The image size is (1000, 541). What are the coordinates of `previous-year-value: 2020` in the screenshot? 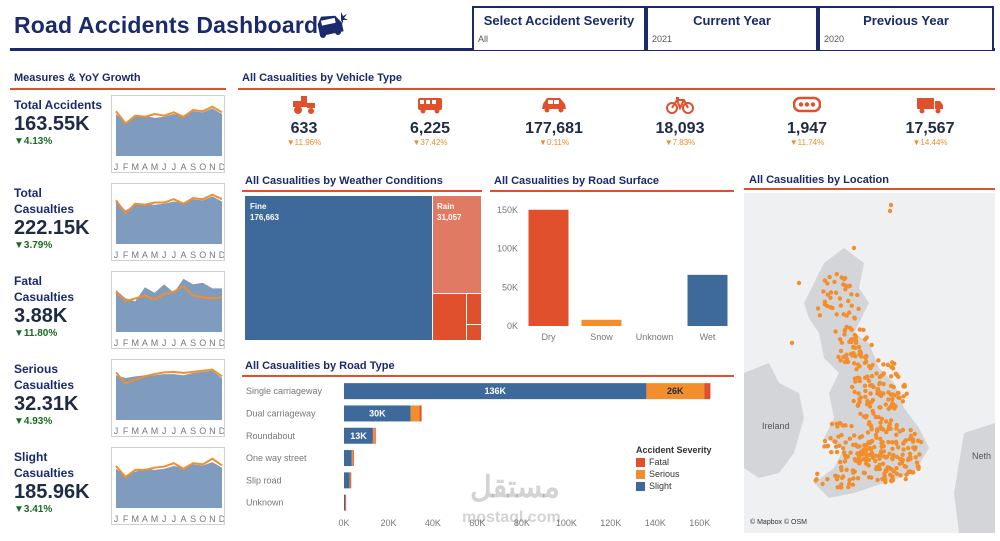 It's located at (834, 39).